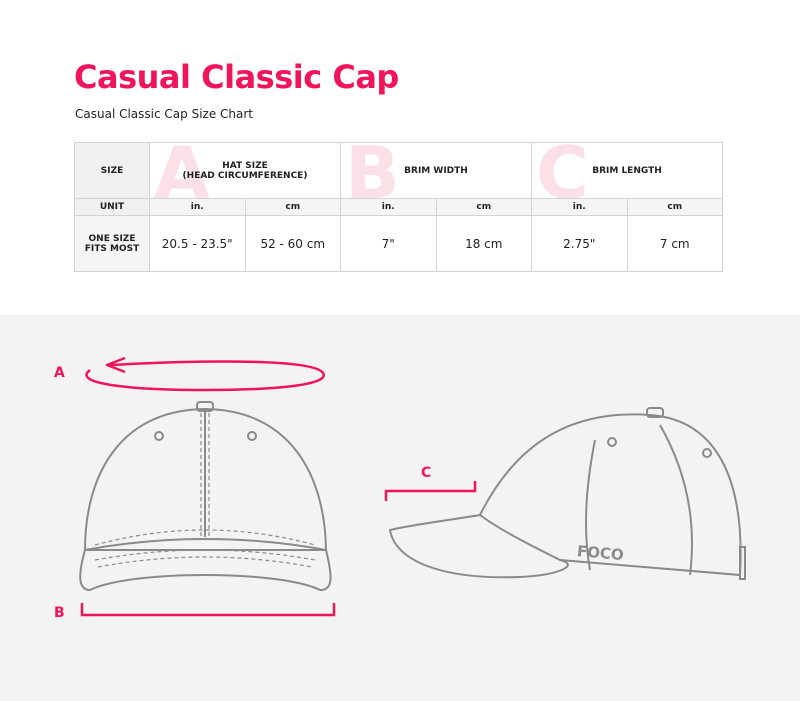 This screenshot has width=800, height=701. I want to click on brim-width-header: B BRIM WIDTH, so click(436, 170).